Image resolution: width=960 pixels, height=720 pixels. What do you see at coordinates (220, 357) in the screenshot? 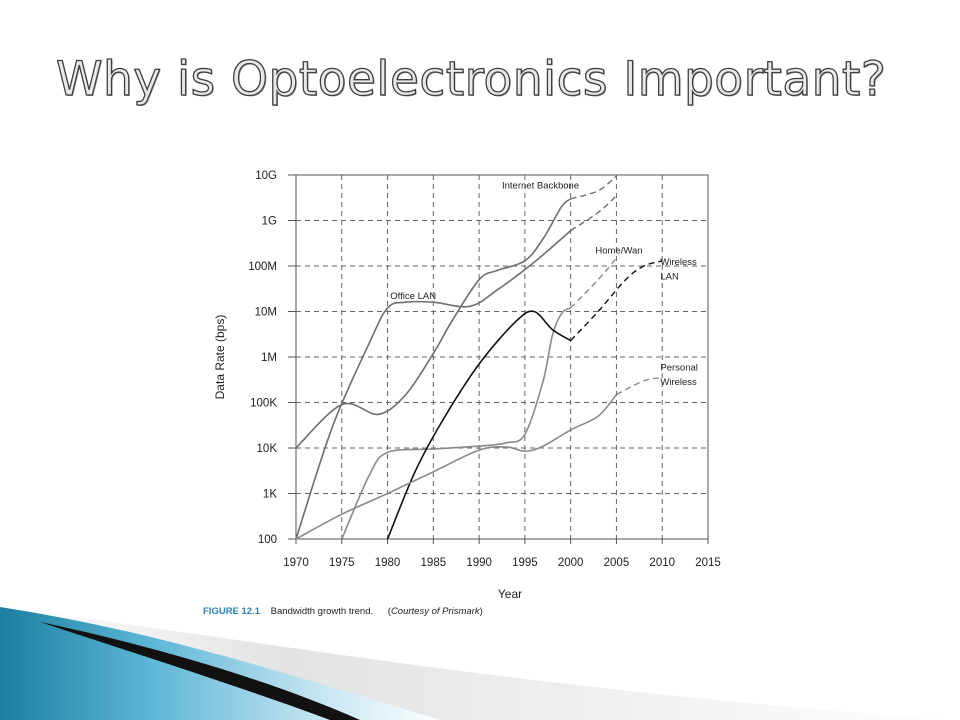
I see `y-axis-label: Data Rate (bps)` at bounding box center [220, 357].